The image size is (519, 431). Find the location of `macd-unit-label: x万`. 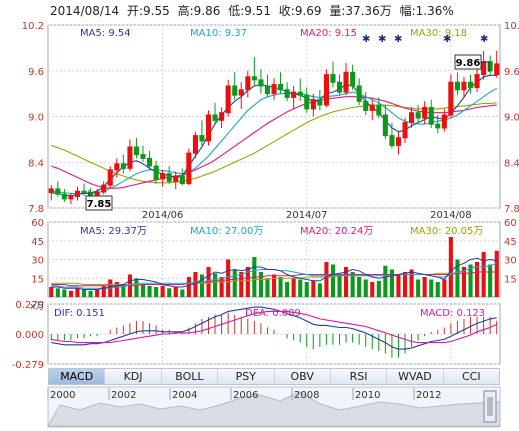

macd-unit-label: x万 is located at coordinates (37, 307).